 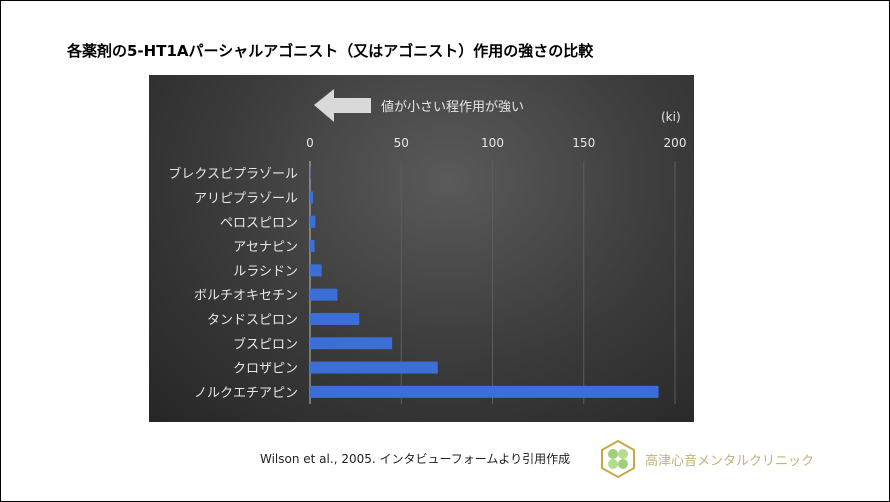 What do you see at coordinates (265, 369) in the screenshot?
I see `category-label: クロザピン` at bounding box center [265, 369].